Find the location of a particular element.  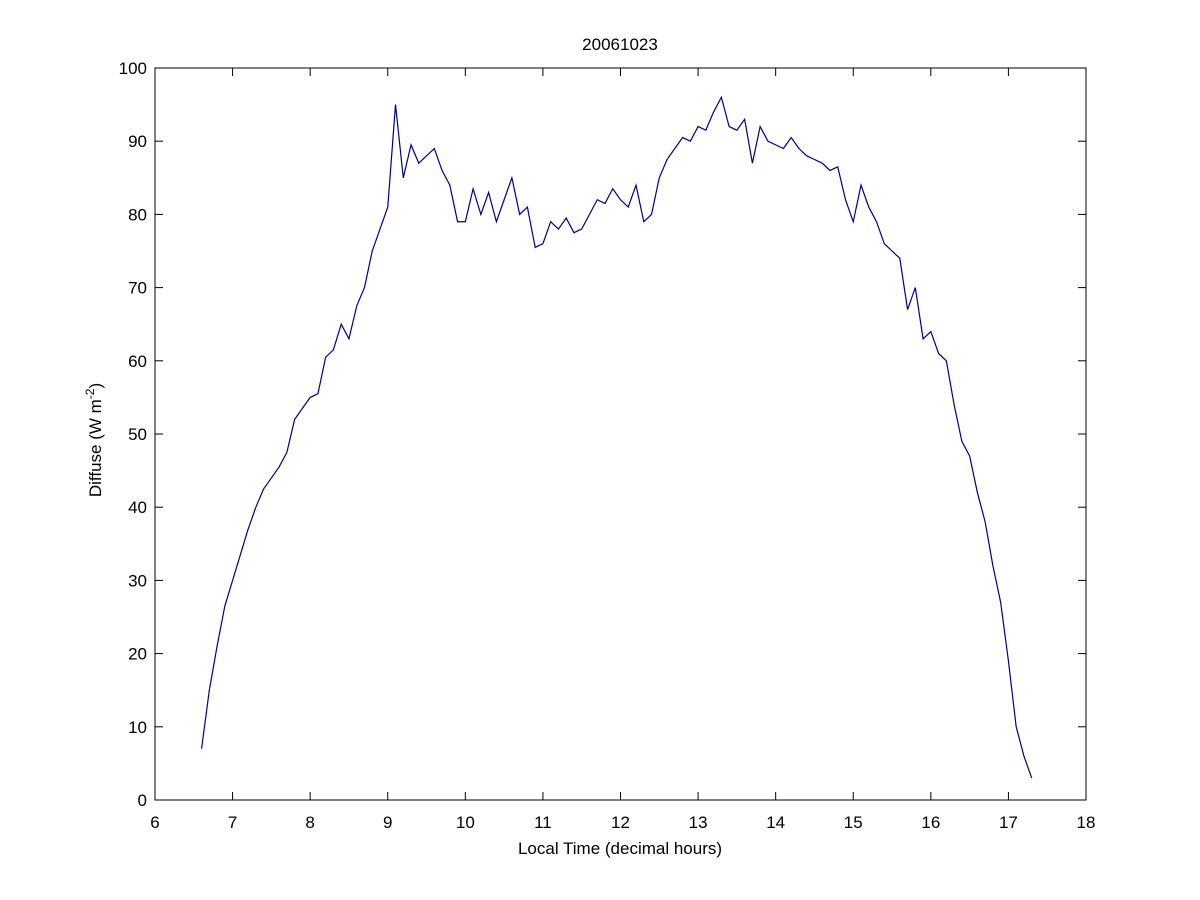

x-axis-label: Local Time (decimal hours) is located at coordinates (620, 848).